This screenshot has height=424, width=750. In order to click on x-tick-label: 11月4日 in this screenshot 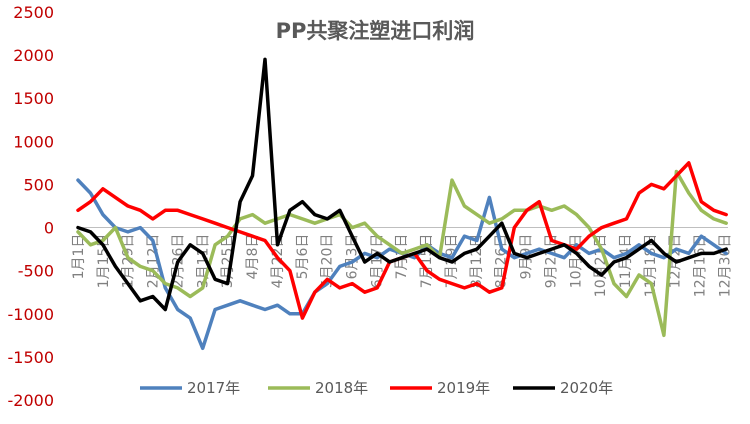, I will do `click(626, 261)`.